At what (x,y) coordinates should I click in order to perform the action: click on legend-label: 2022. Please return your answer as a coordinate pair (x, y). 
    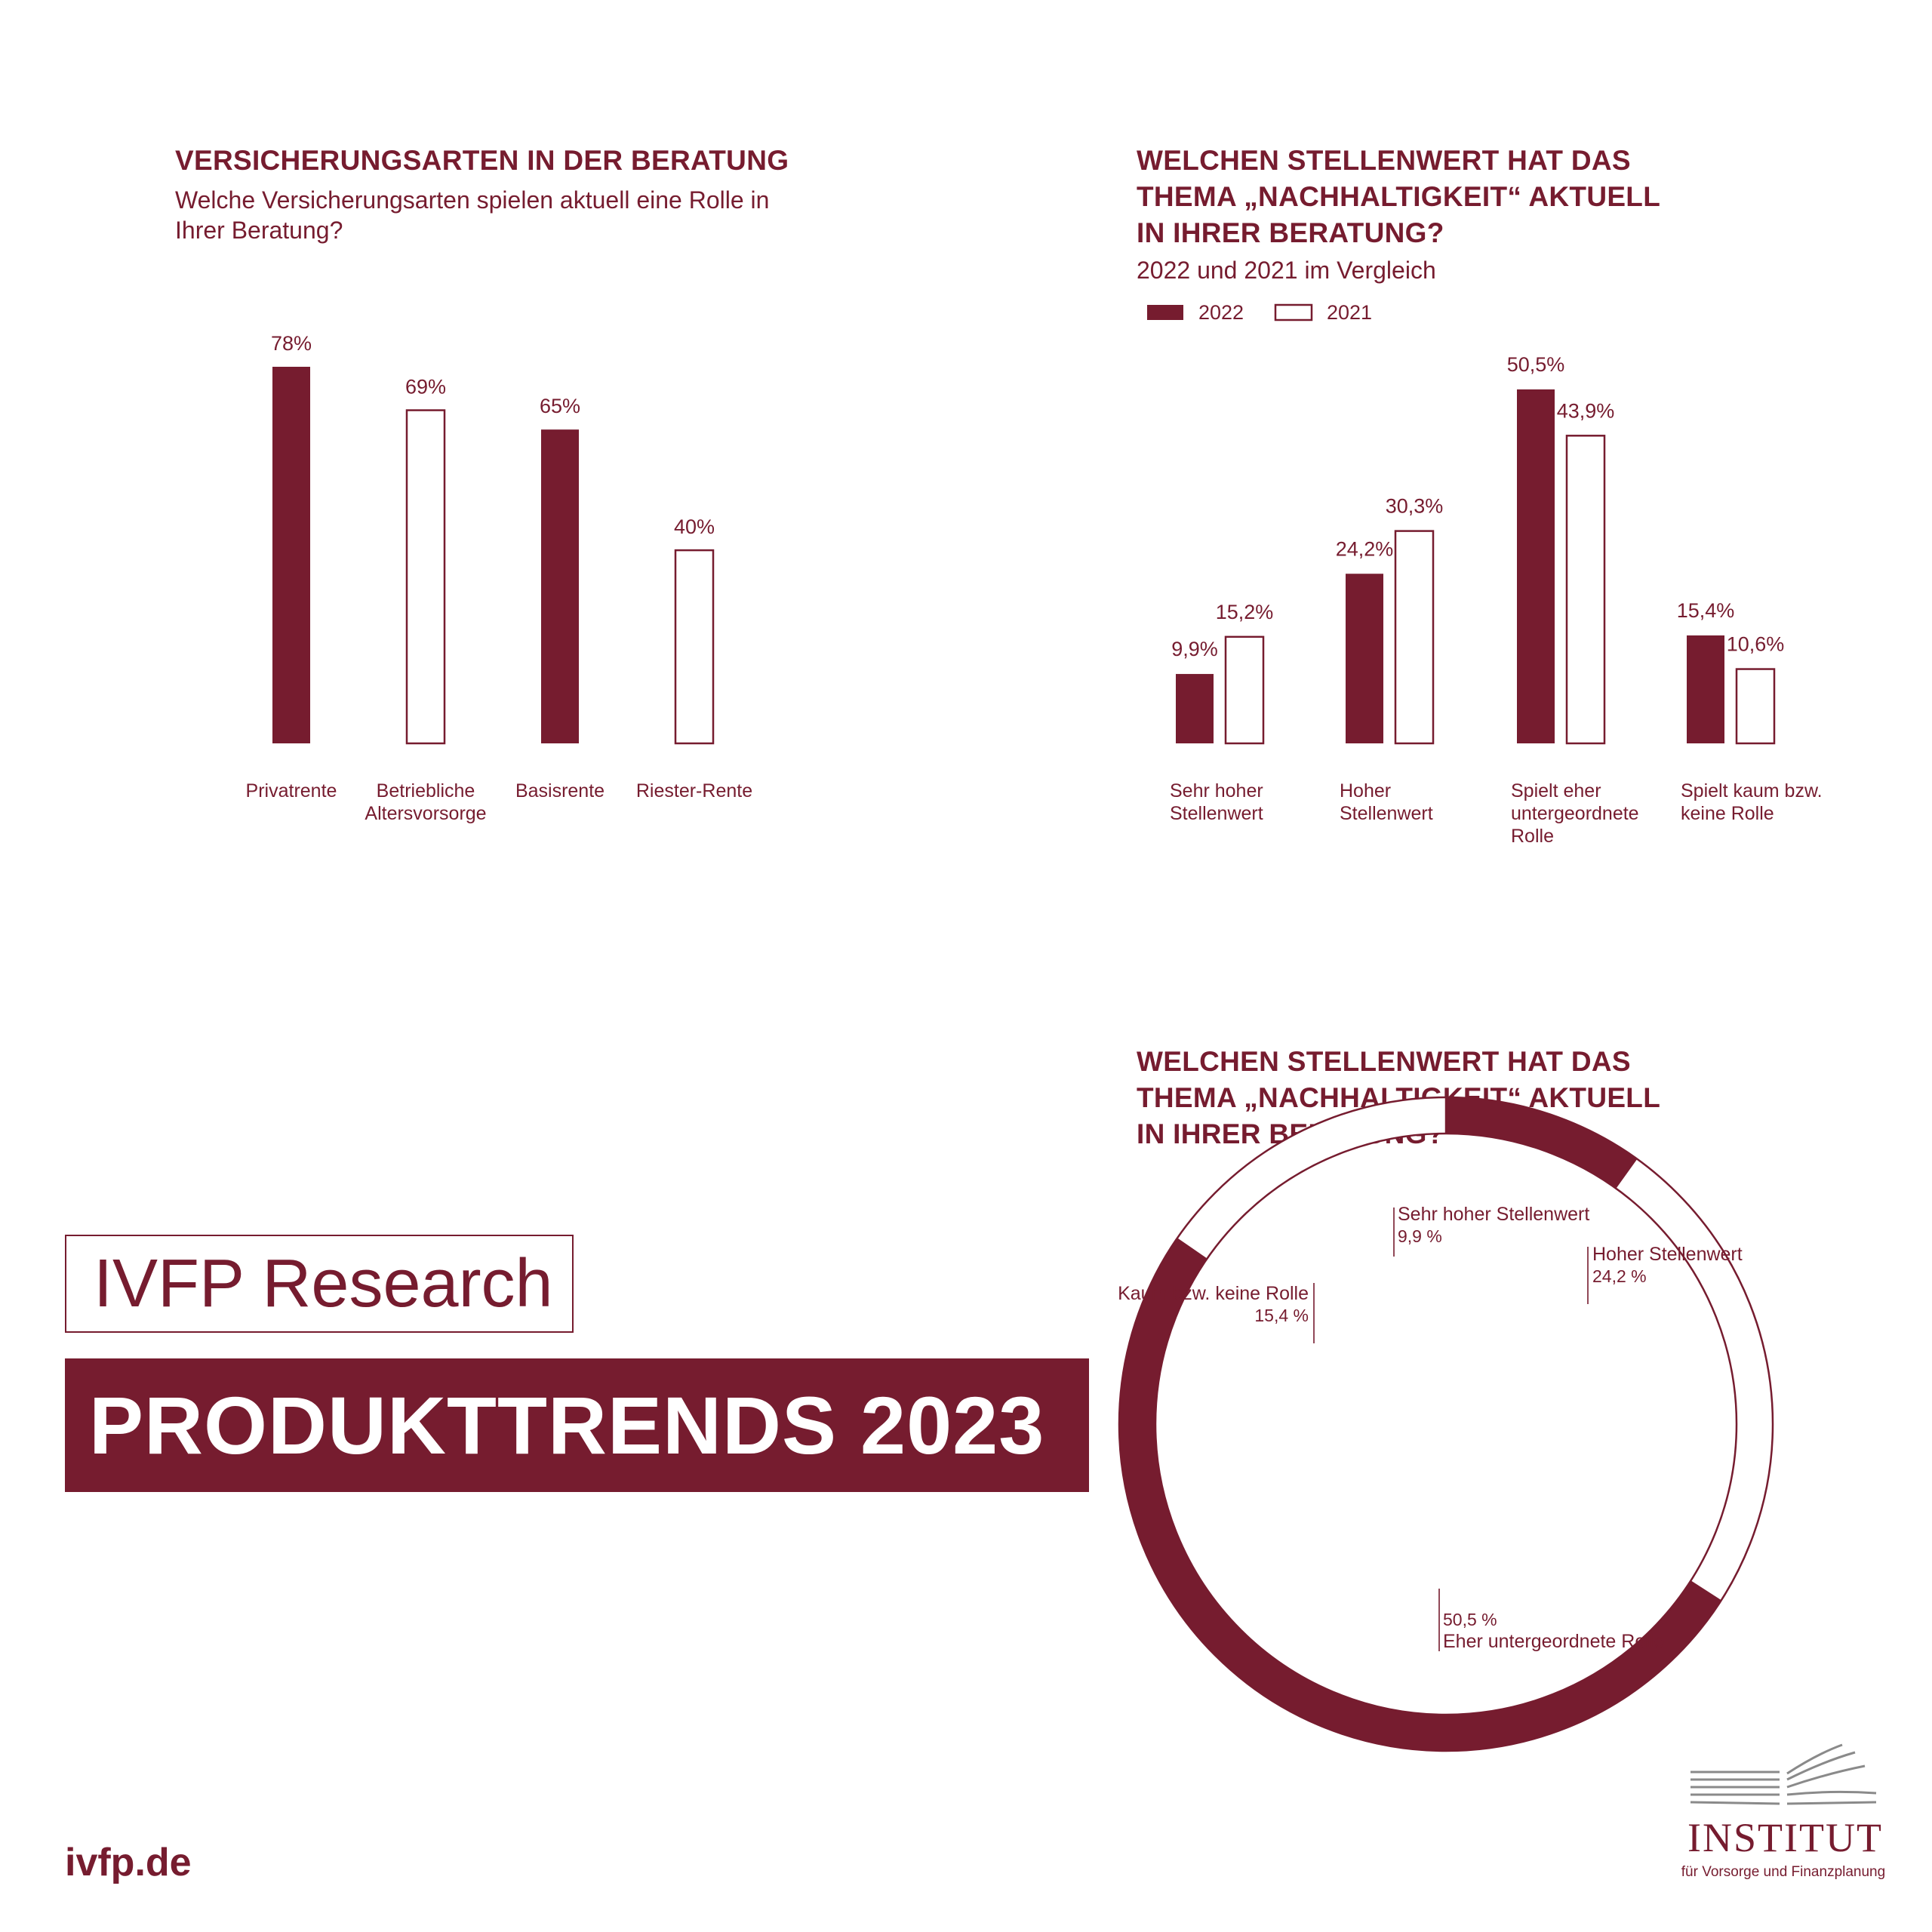
    Looking at the image, I should click on (1221, 312).